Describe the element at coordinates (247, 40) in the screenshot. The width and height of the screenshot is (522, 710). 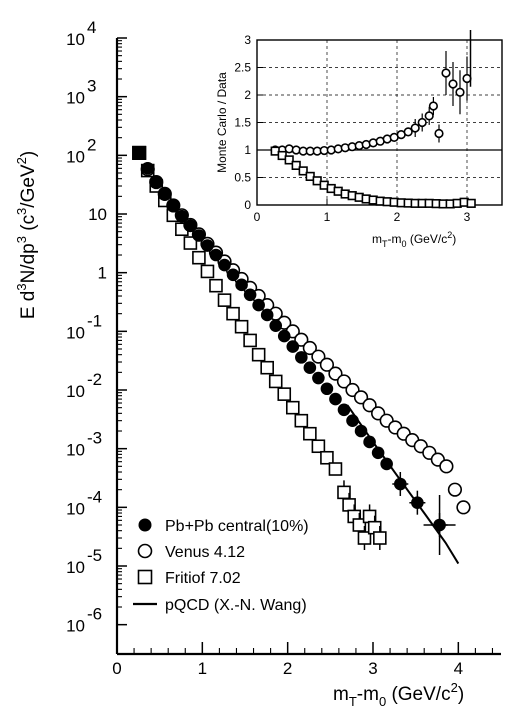
I see `inset-y-tick-label: 3` at that location.